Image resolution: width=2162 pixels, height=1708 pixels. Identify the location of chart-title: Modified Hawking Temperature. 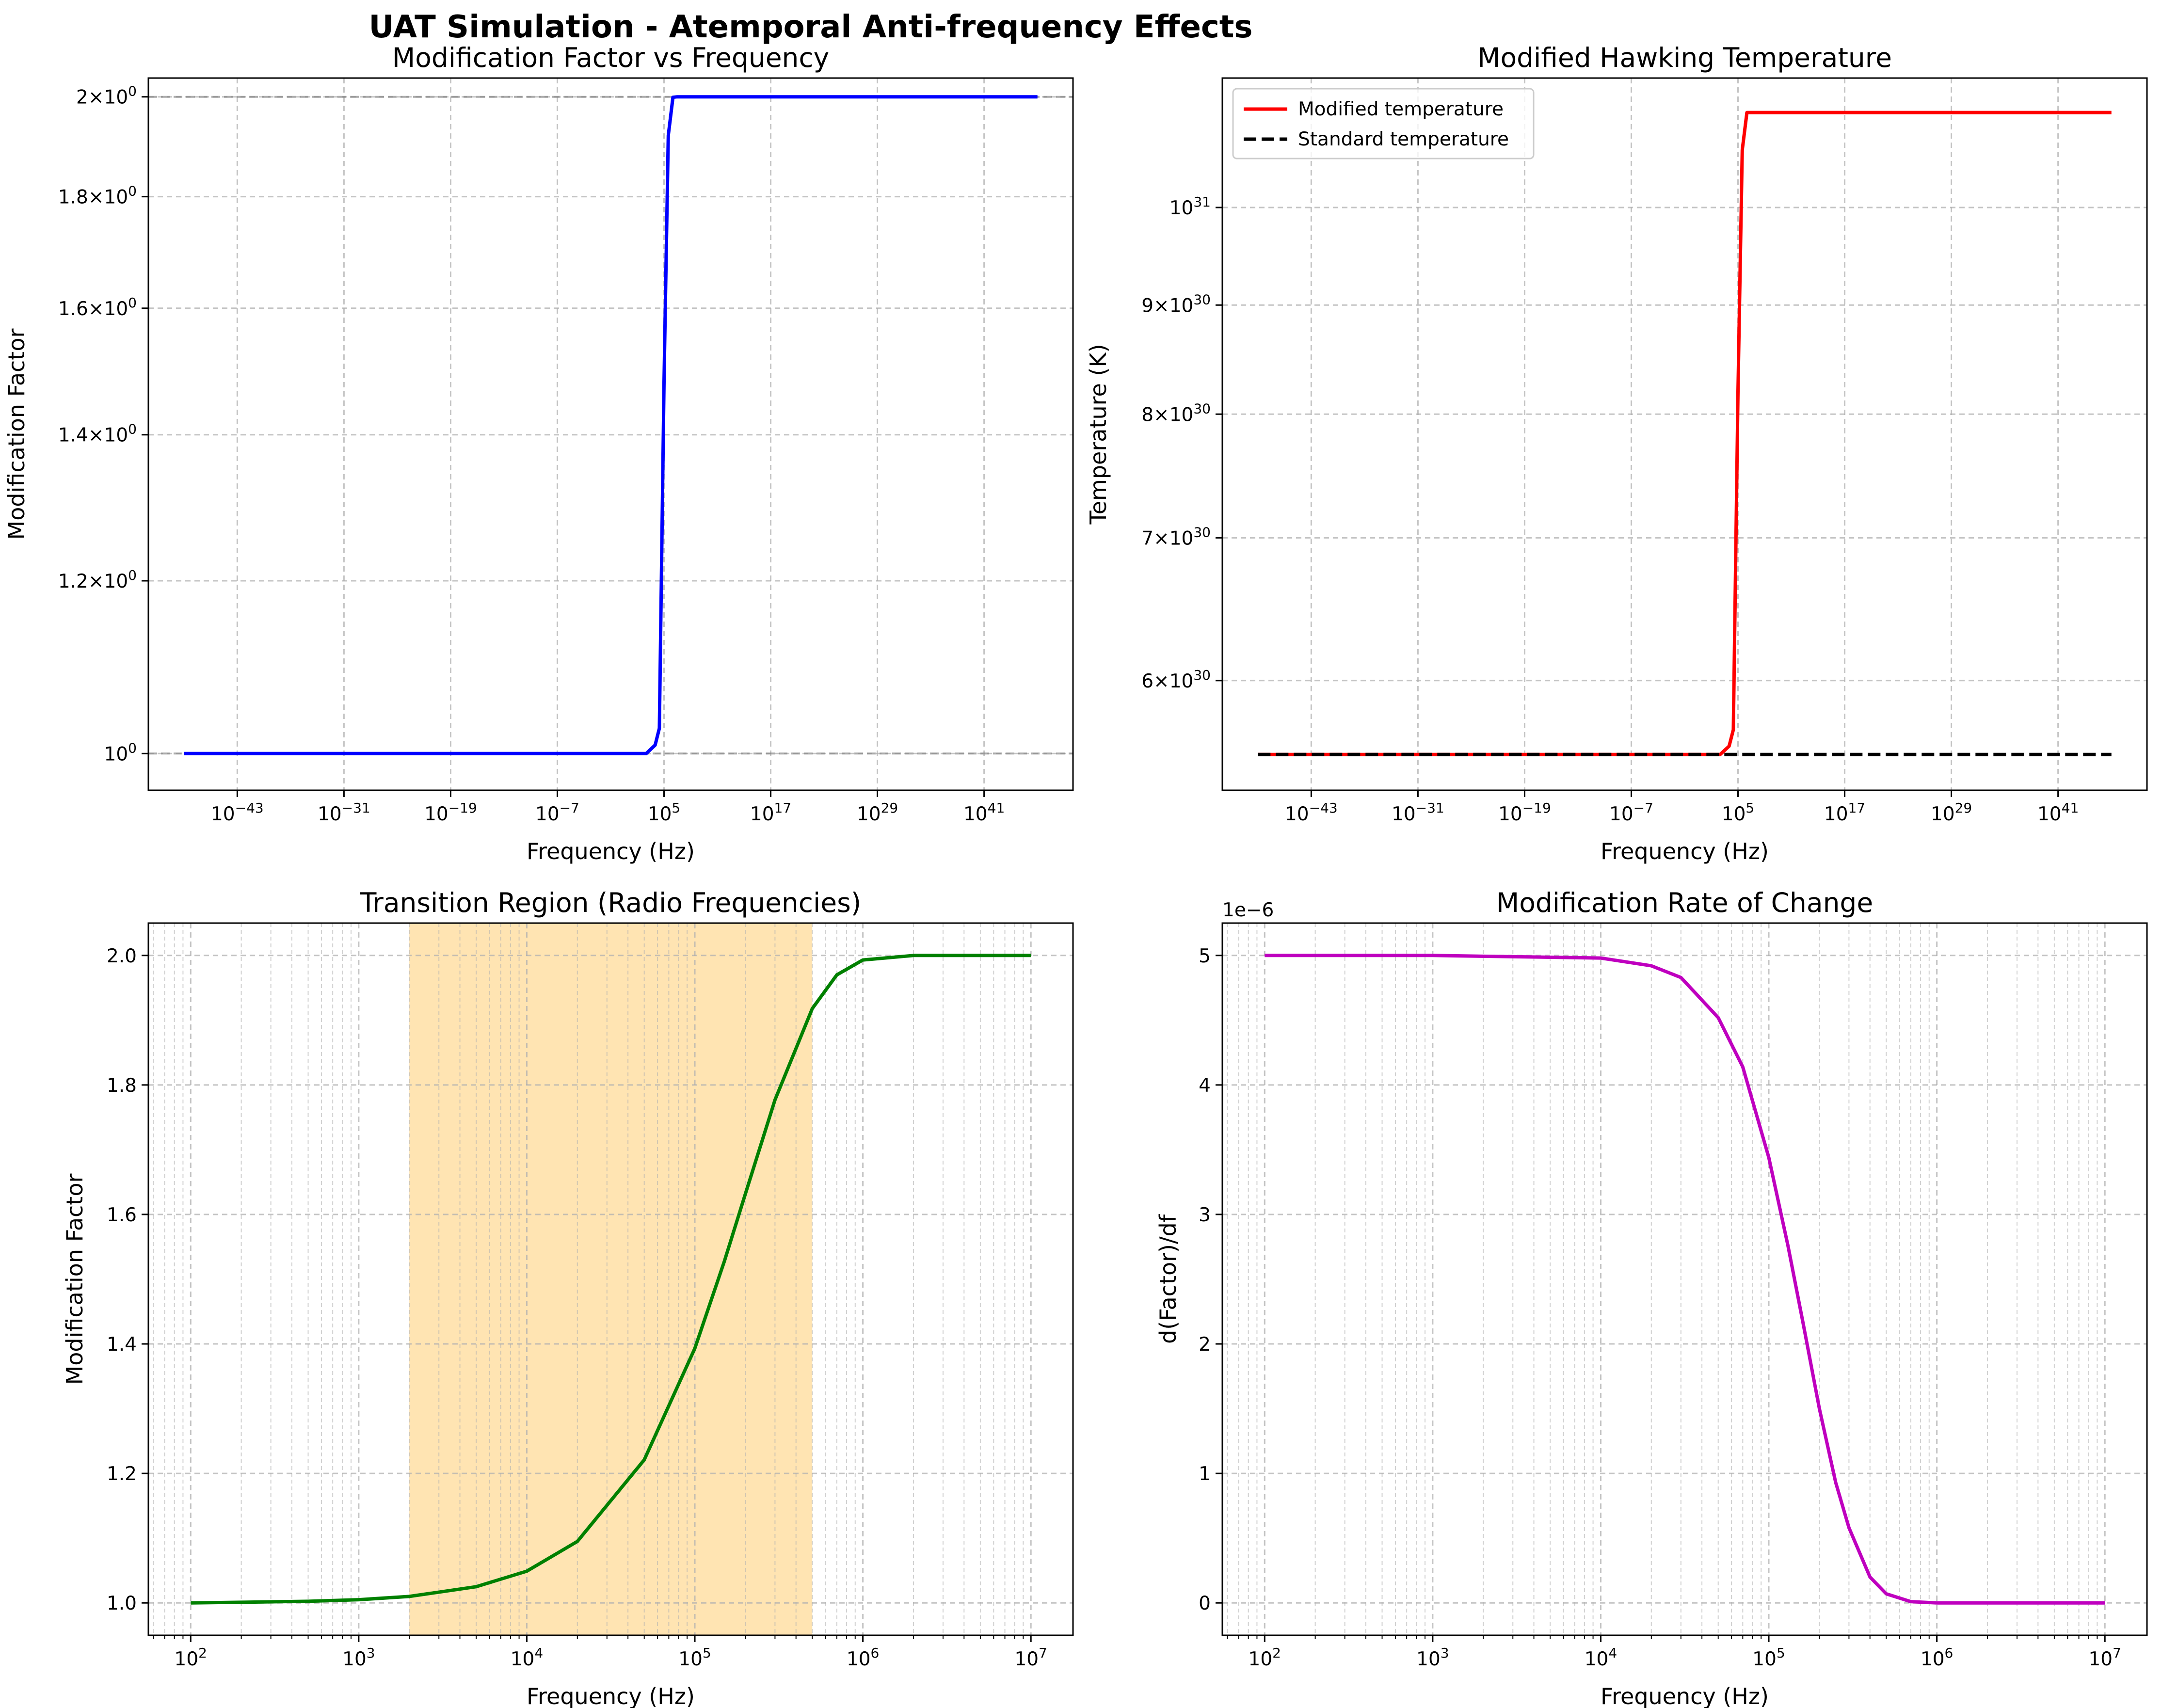
(1684, 57).